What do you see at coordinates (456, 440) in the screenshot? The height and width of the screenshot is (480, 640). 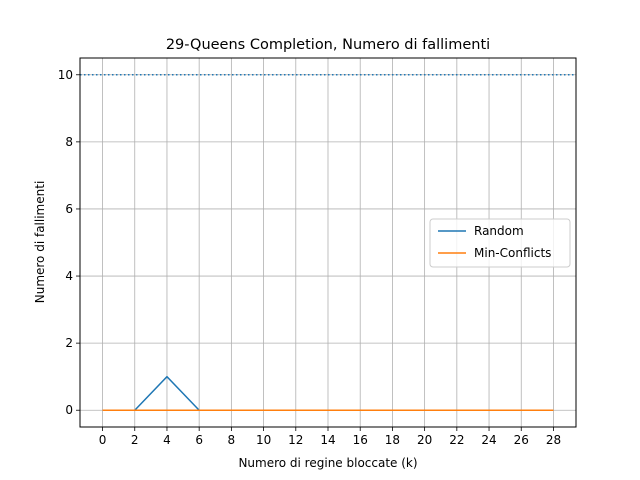 I see `x-tick-label: 22` at bounding box center [456, 440].